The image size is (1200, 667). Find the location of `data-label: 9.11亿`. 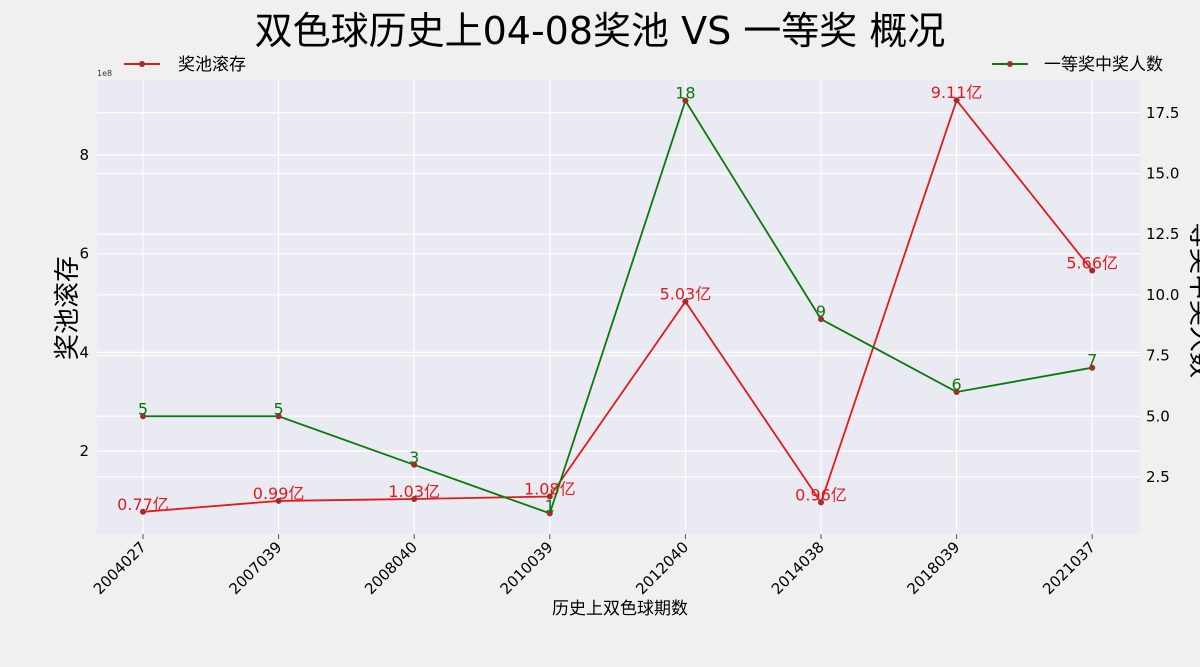

data-label: 9.11亿 is located at coordinates (957, 92).